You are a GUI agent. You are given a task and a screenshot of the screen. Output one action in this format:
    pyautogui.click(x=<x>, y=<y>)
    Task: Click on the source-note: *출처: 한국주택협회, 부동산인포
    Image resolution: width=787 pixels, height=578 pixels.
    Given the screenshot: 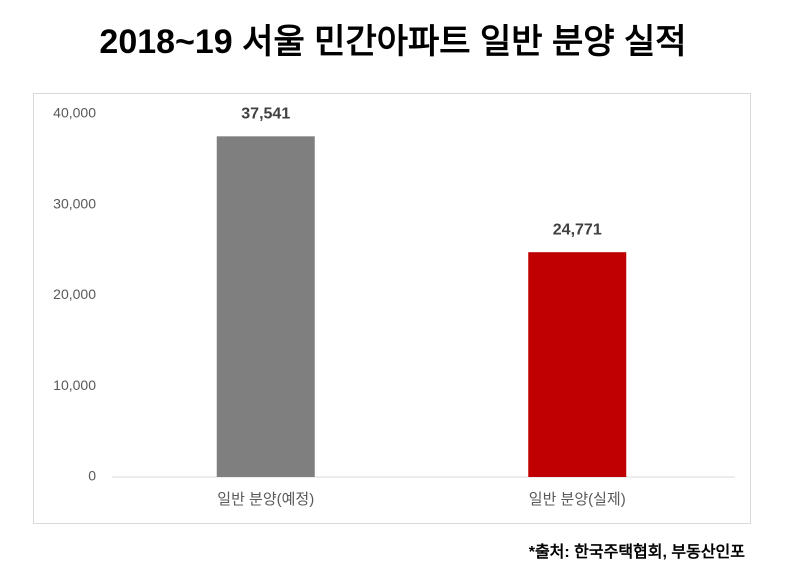 What is the action you would take?
    pyautogui.click(x=637, y=551)
    